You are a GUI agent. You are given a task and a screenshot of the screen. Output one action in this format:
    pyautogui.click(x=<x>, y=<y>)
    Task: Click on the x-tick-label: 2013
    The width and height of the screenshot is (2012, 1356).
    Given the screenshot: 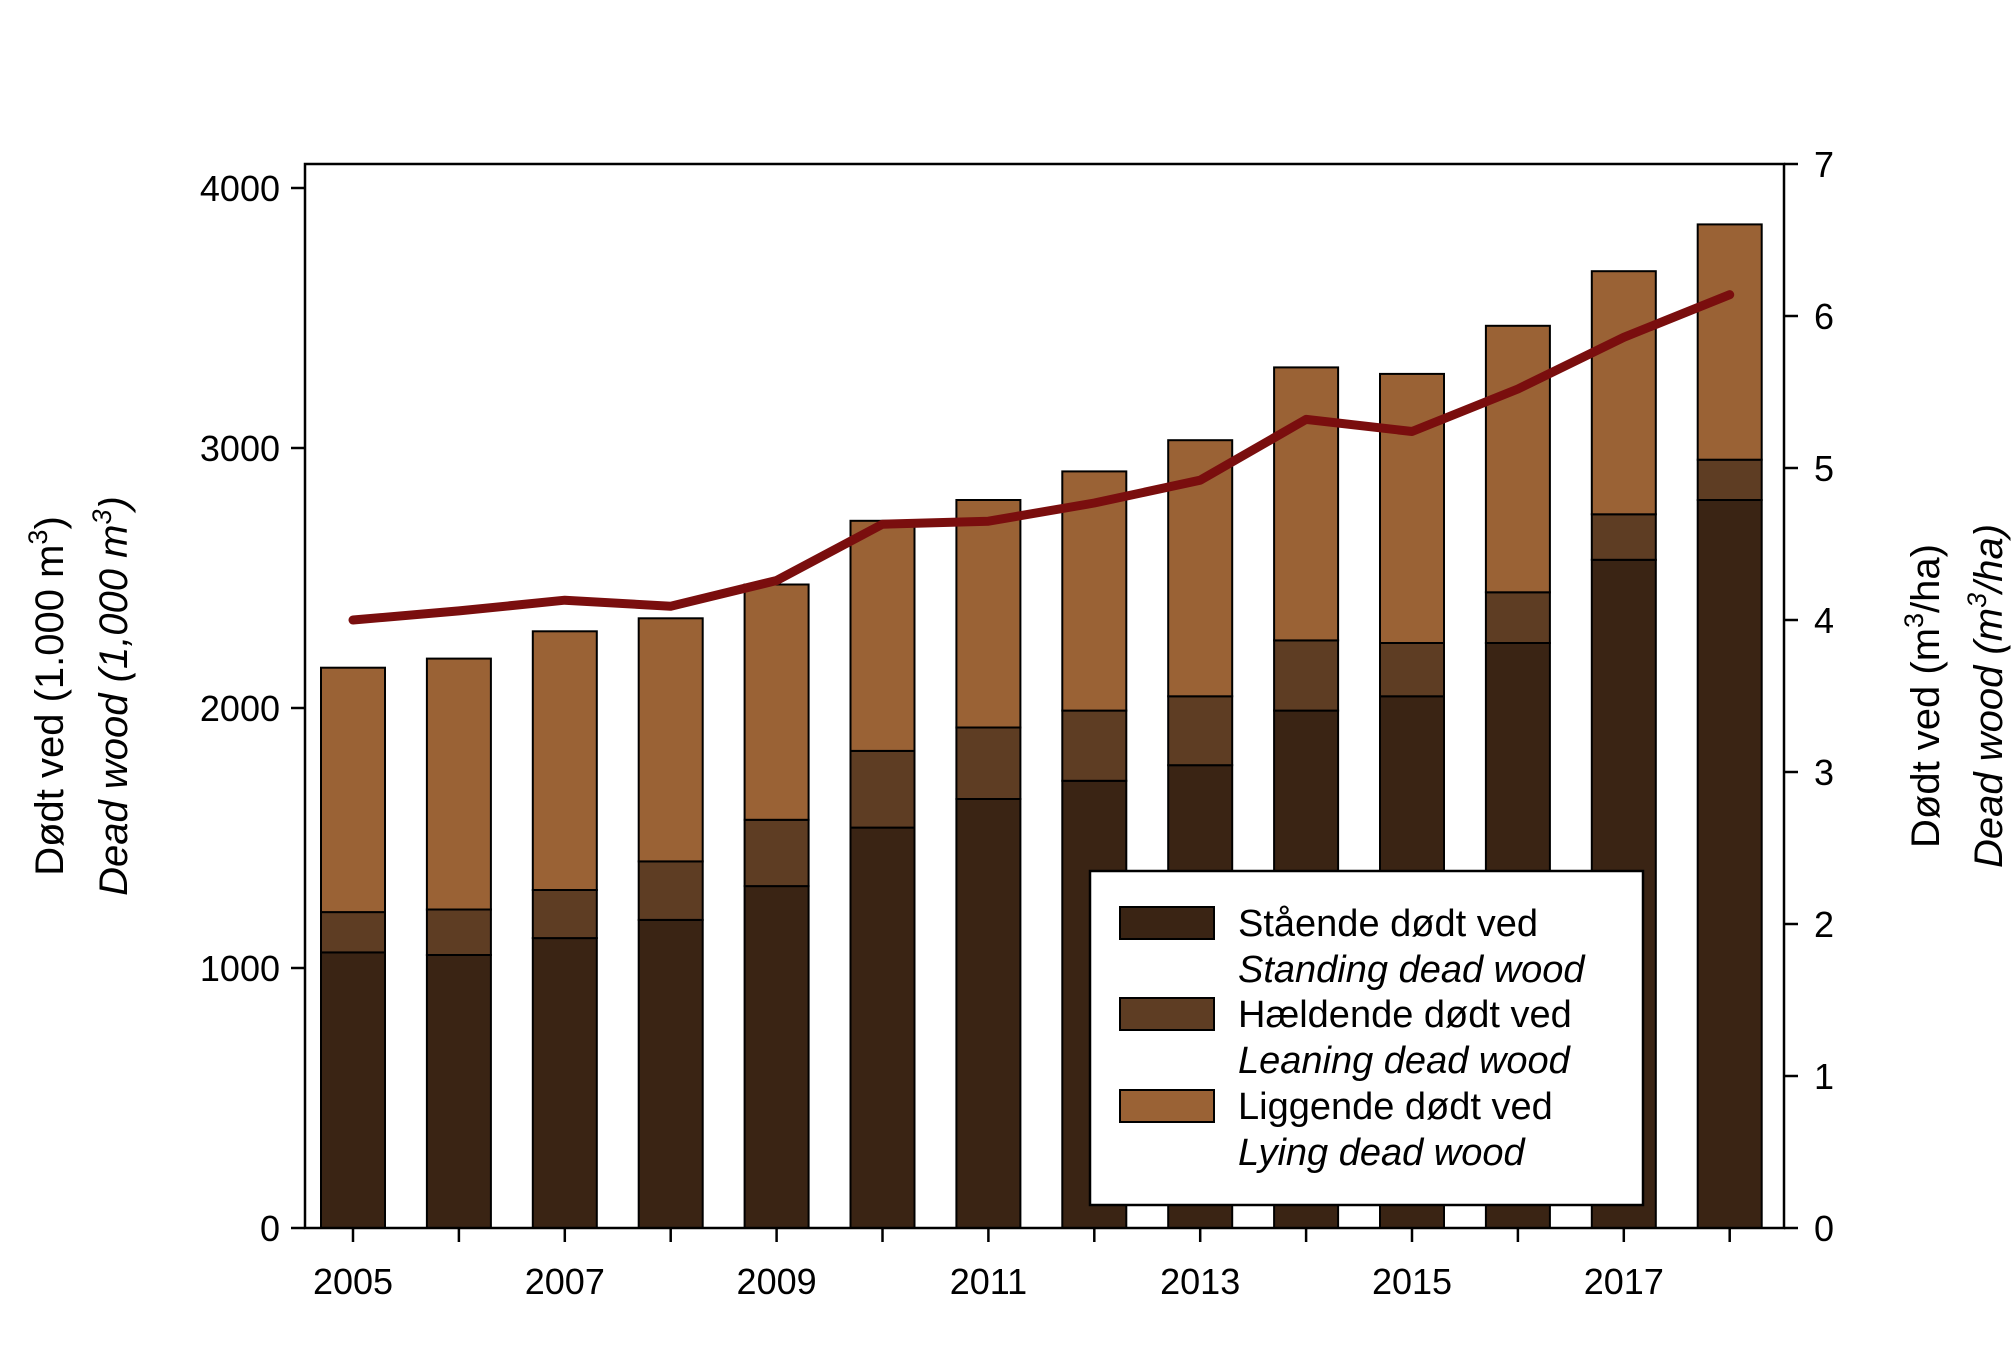 What is the action you would take?
    pyautogui.click(x=1200, y=1281)
    